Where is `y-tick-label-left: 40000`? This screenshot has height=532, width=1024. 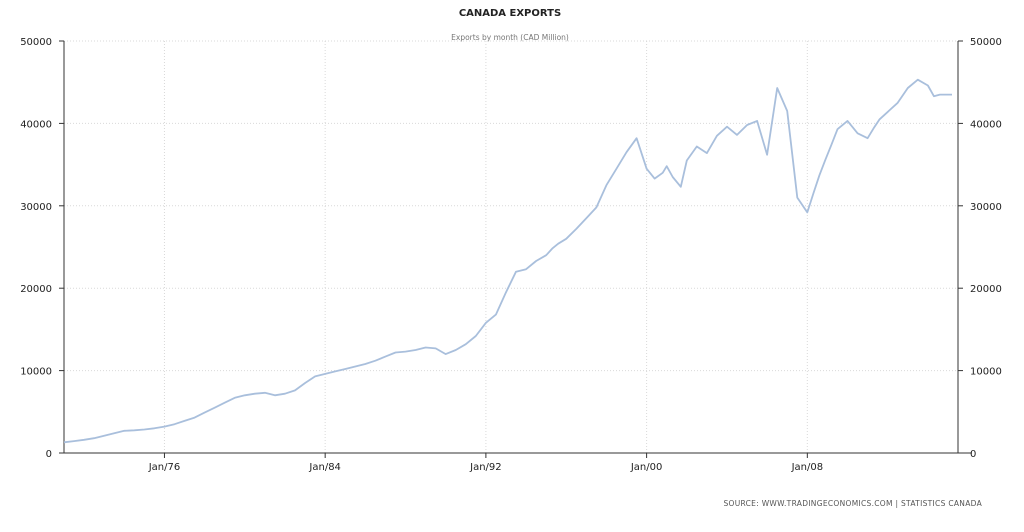
y-tick-label-left: 40000 is located at coordinates (36, 124).